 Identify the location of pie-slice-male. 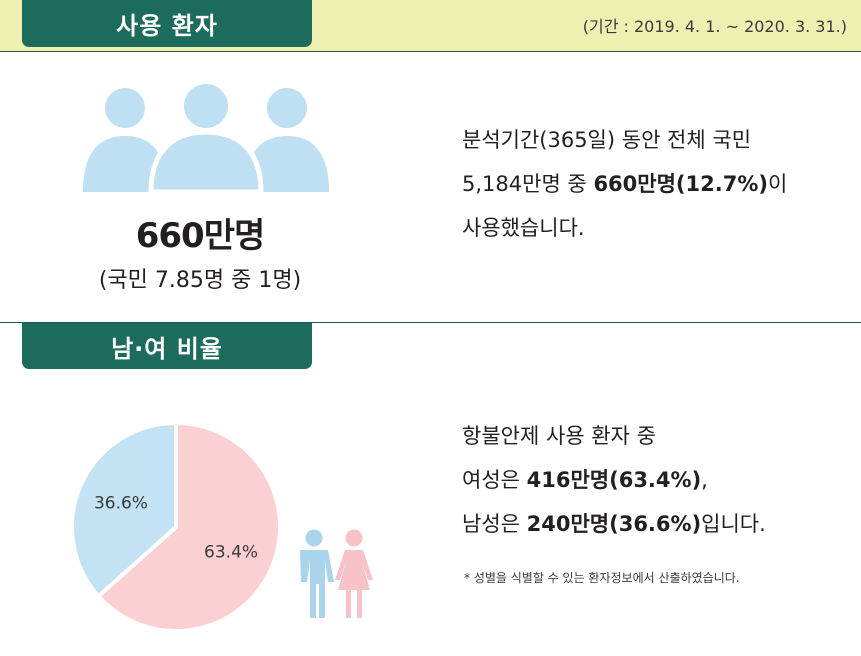
(124, 510).